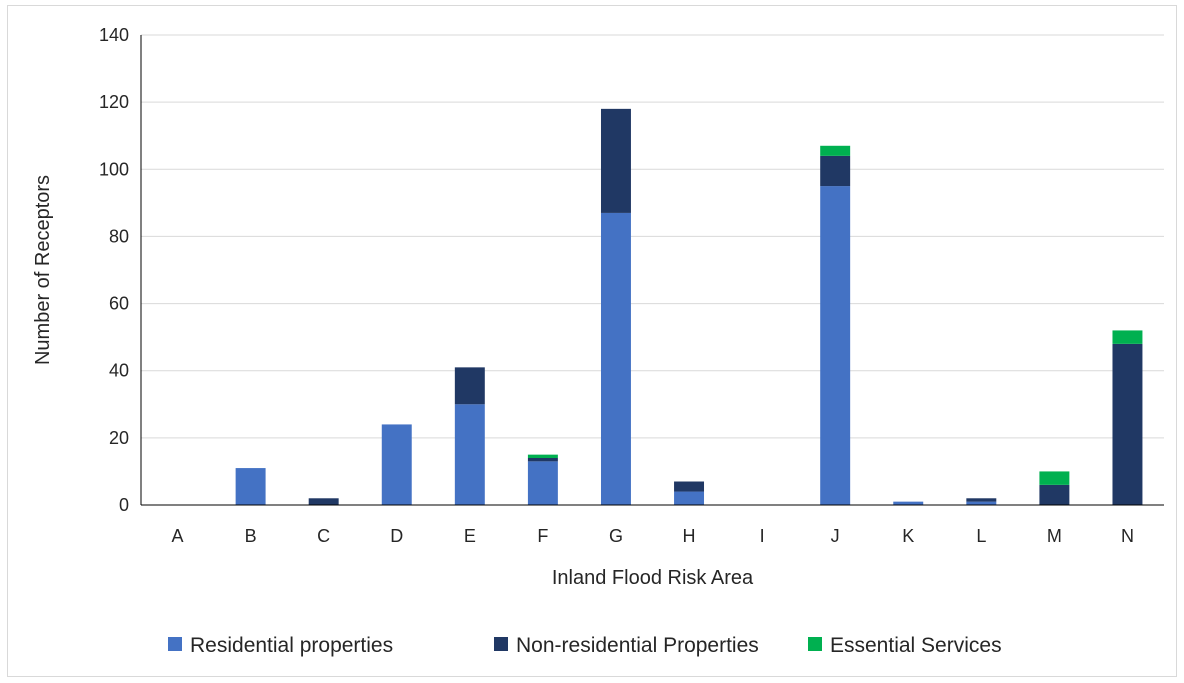 The height and width of the screenshot is (683, 1184). What do you see at coordinates (1054, 536) in the screenshot?
I see `x-tick-label: M` at bounding box center [1054, 536].